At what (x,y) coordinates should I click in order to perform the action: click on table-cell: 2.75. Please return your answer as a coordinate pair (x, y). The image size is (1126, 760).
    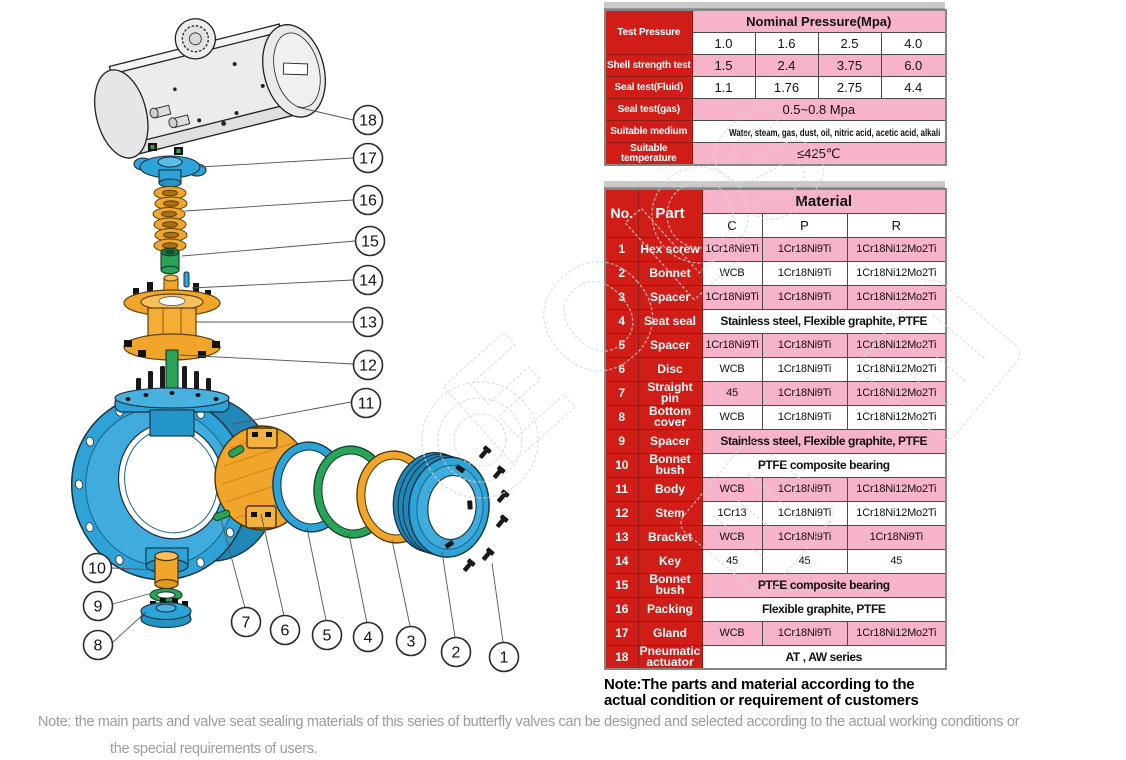
    Looking at the image, I should click on (849, 87).